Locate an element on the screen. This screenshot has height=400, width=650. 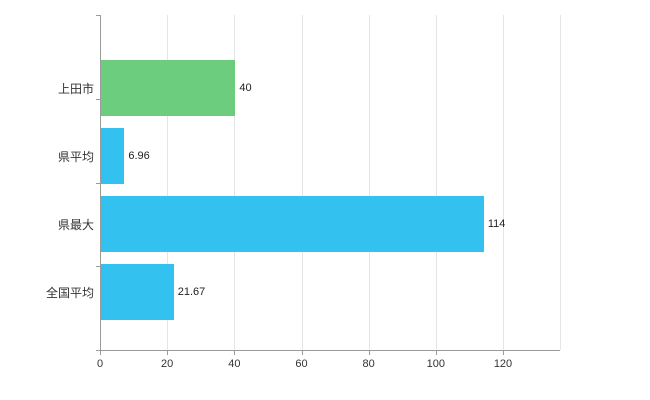
x-axis-line is located at coordinates (330, 350).